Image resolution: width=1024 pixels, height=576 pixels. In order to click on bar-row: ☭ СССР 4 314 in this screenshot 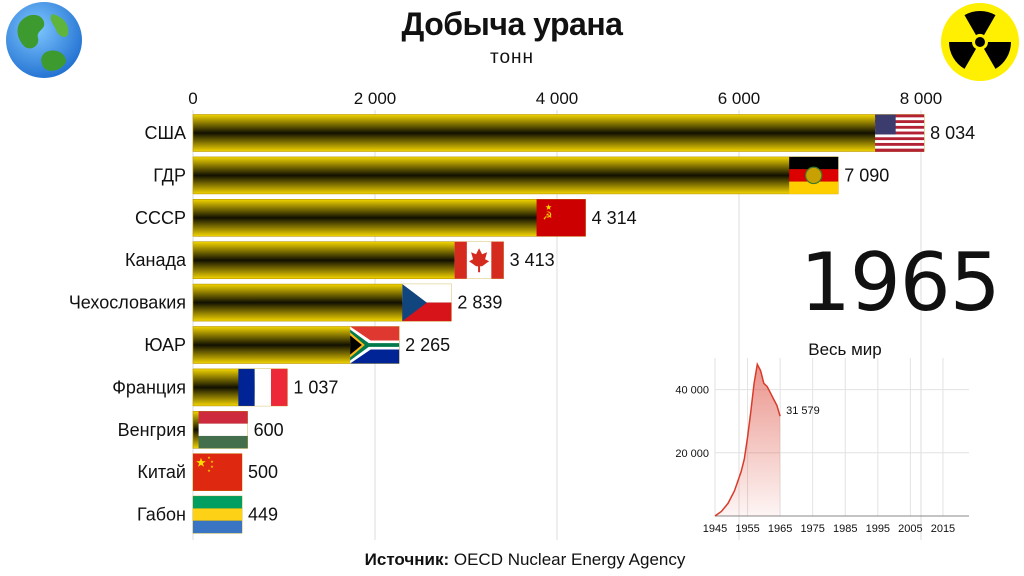, I will do `click(386, 218)`.